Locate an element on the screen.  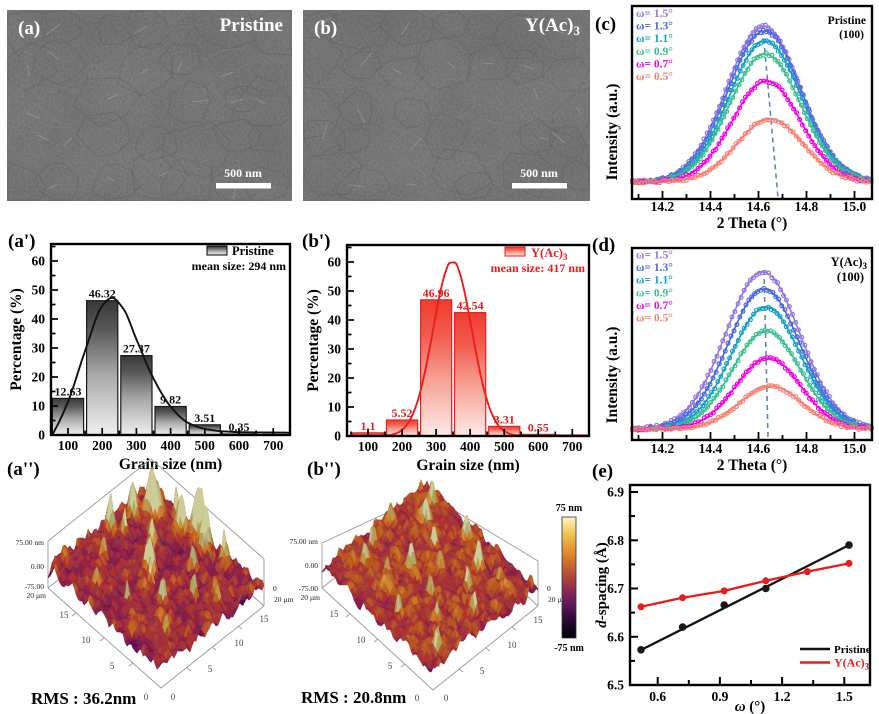
svg-text: ω= 0.9° is located at coordinates (654, 52).